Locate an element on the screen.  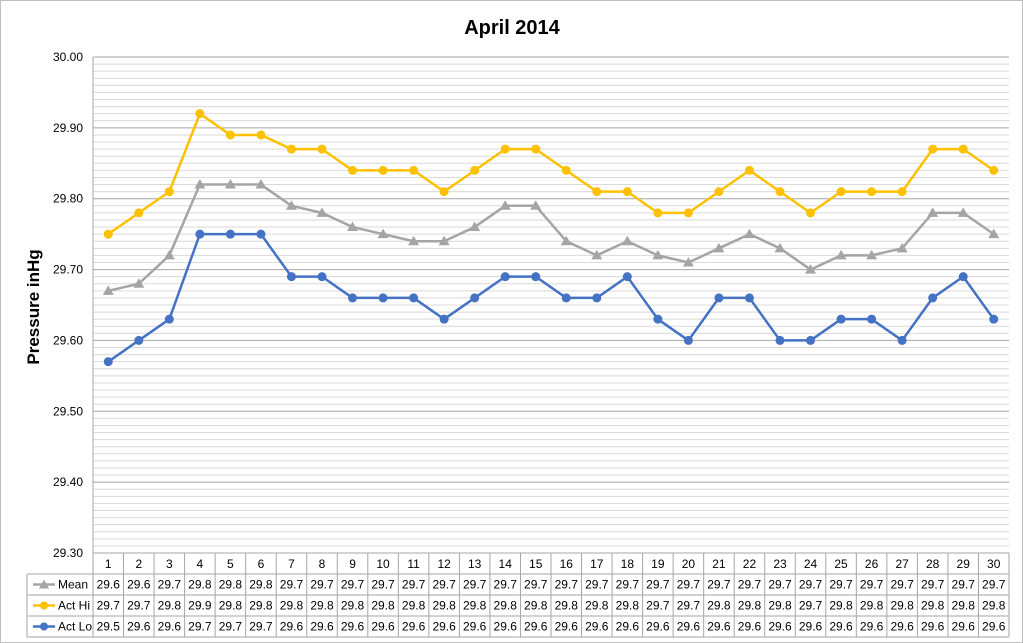
x-tick-label: 4 is located at coordinates (200, 564).